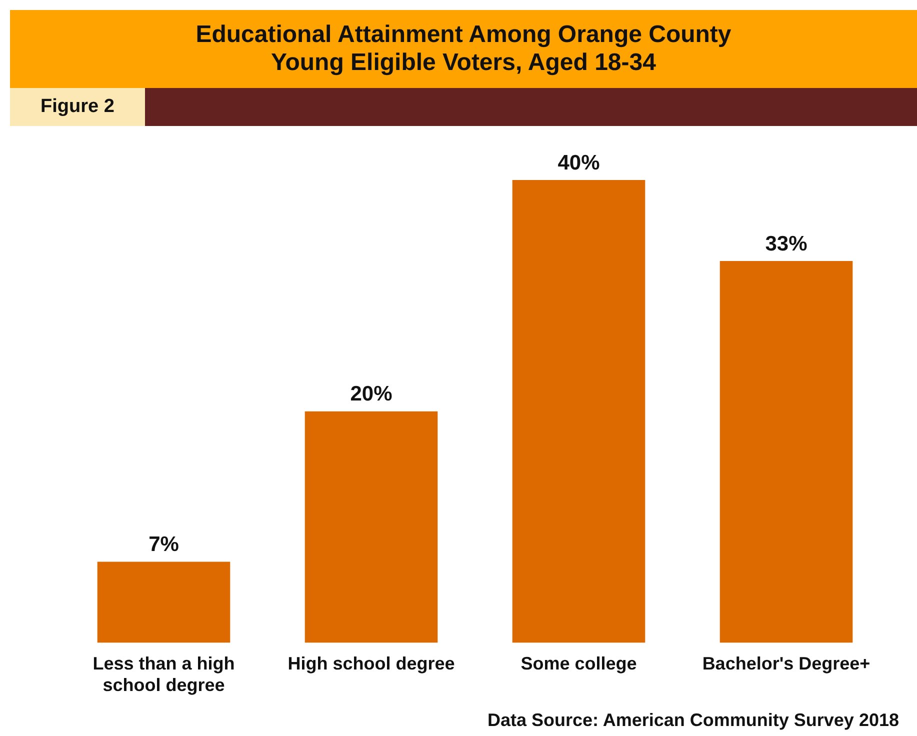  I want to click on data-label: 33%, so click(786, 244).